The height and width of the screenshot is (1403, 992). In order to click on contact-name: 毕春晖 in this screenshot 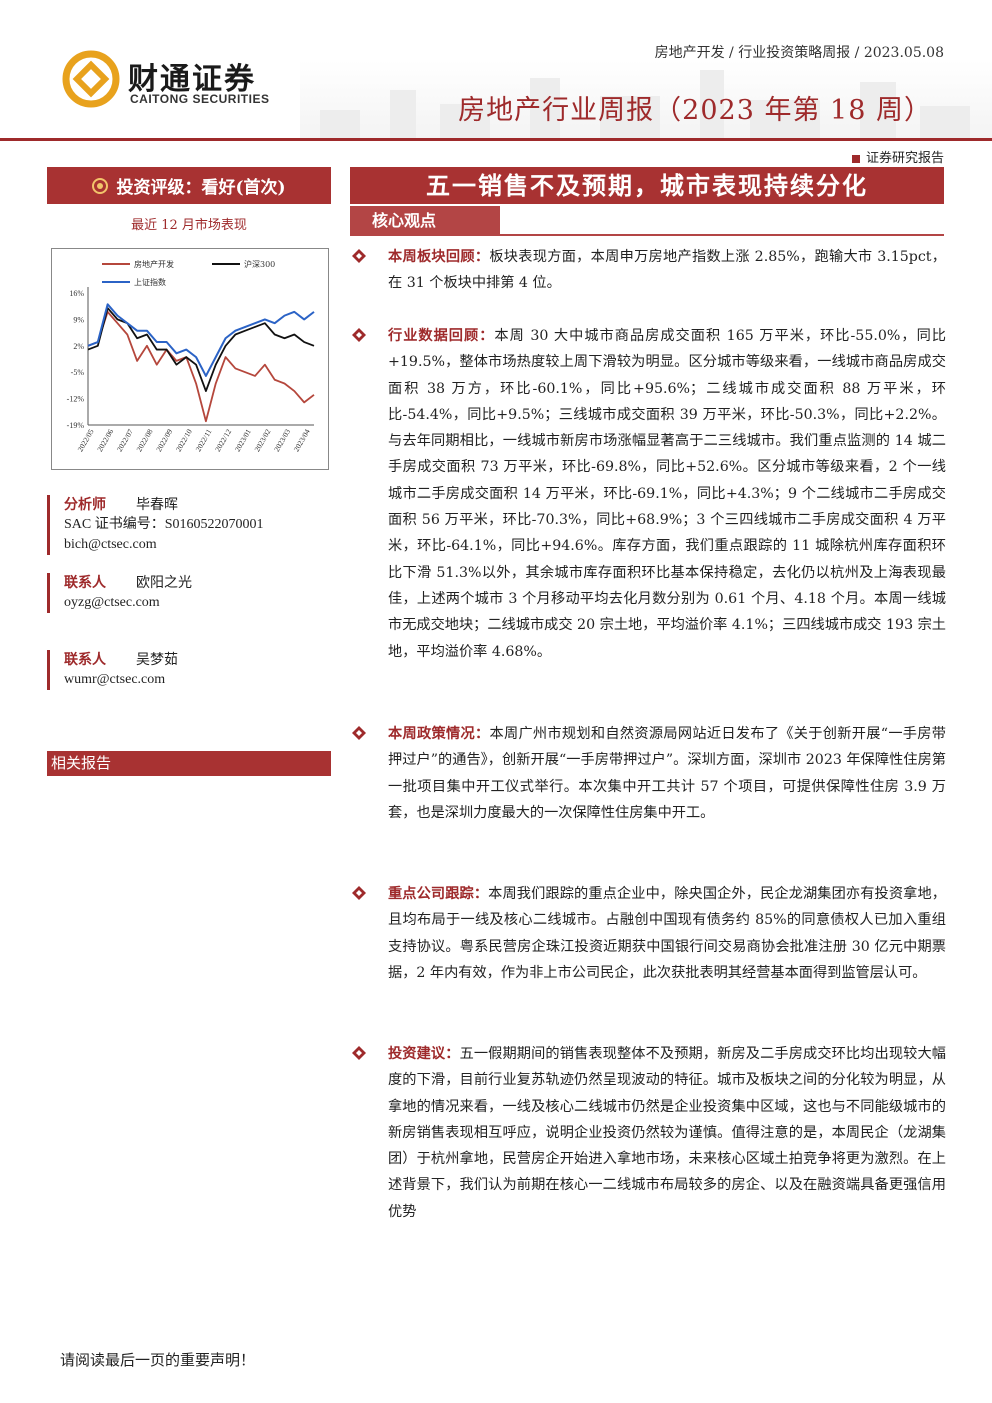, I will do `click(157, 505)`.